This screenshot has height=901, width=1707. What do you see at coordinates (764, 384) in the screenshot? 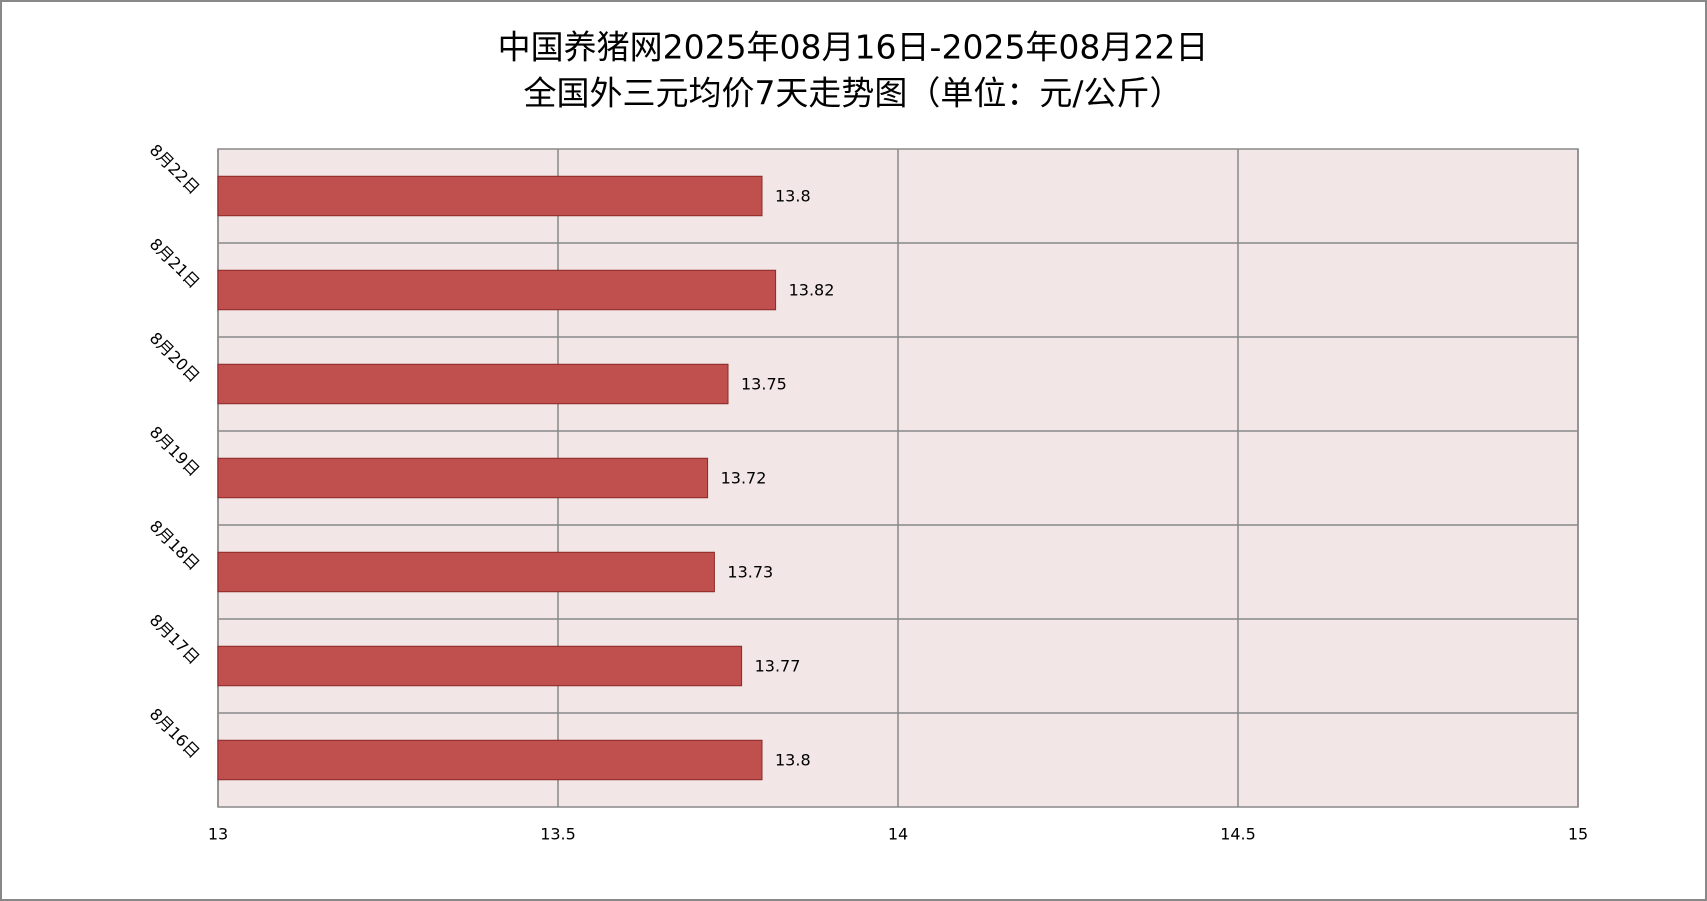
I see `data-label: 13.75` at bounding box center [764, 384].